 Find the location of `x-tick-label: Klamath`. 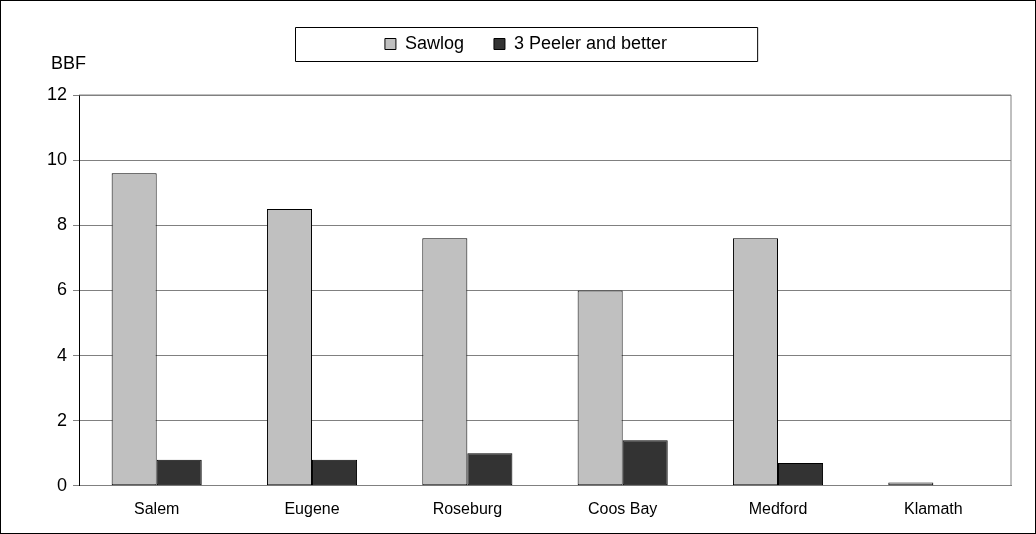

x-tick-label: Klamath is located at coordinates (933, 508).